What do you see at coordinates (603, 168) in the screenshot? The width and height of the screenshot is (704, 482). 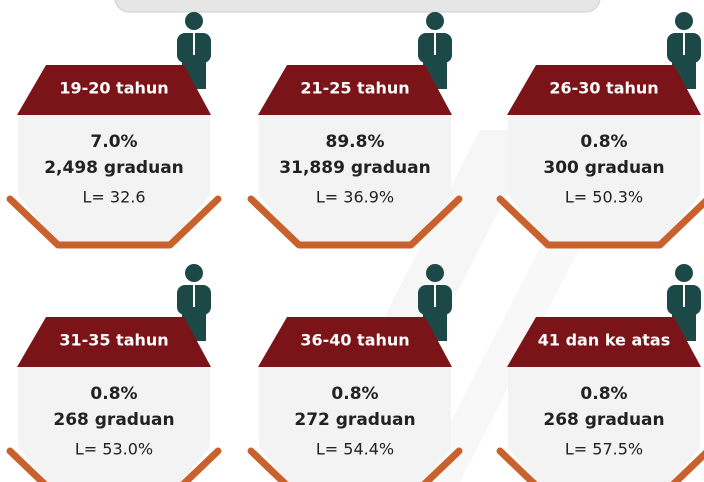 I see `card-graduates: 300 graduan` at bounding box center [603, 168].